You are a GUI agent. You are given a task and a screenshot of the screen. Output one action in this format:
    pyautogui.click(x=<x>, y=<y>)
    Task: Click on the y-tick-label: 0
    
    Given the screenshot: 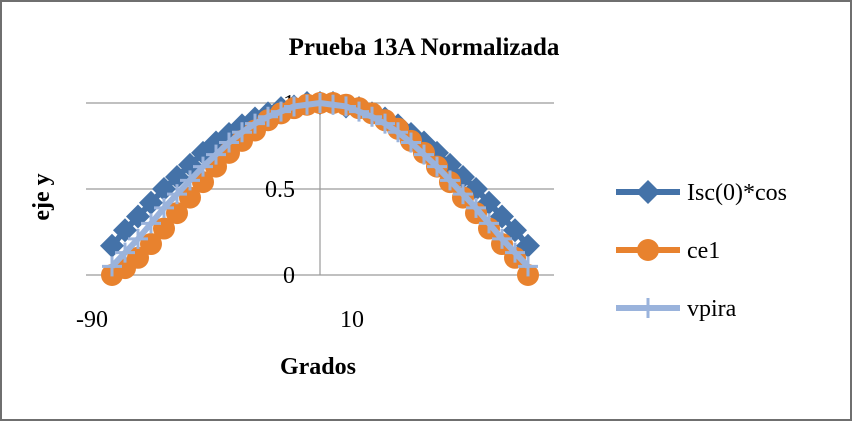 What is the action you would take?
    pyautogui.click(x=289, y=276)
    